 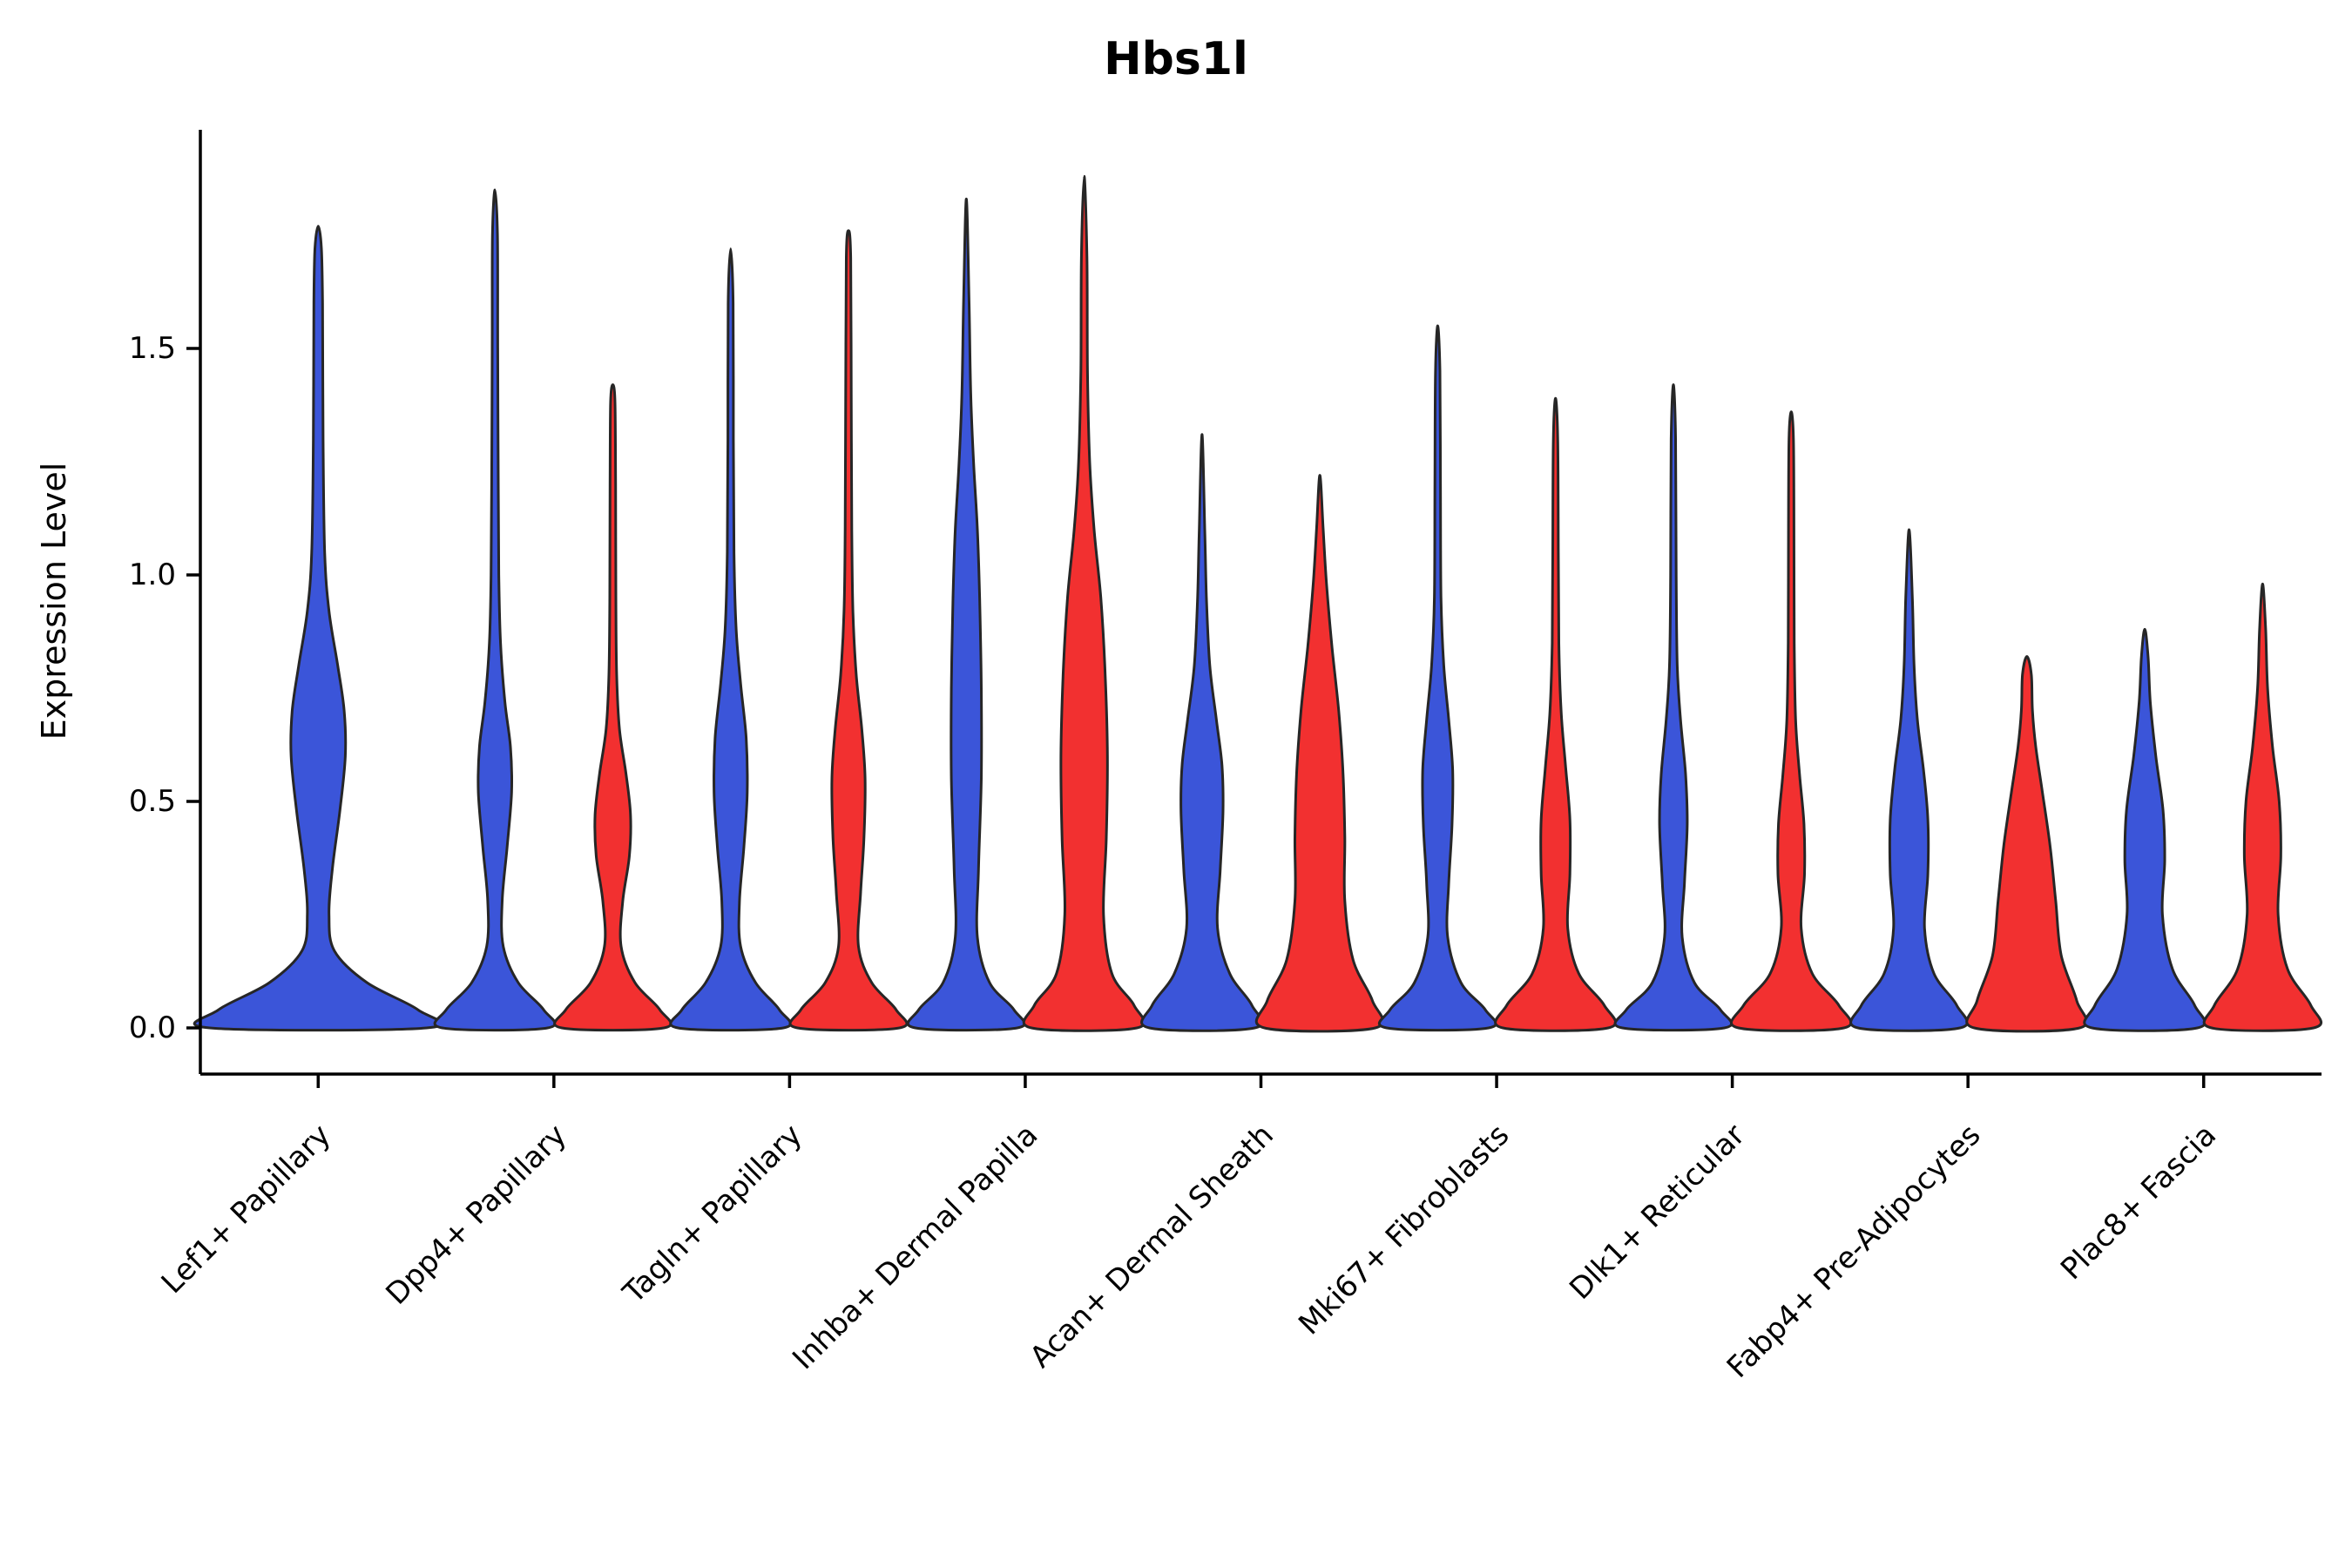 I want to click on x-category-label-0: Lef1+ Papillary, so click(x=247, y=1209).